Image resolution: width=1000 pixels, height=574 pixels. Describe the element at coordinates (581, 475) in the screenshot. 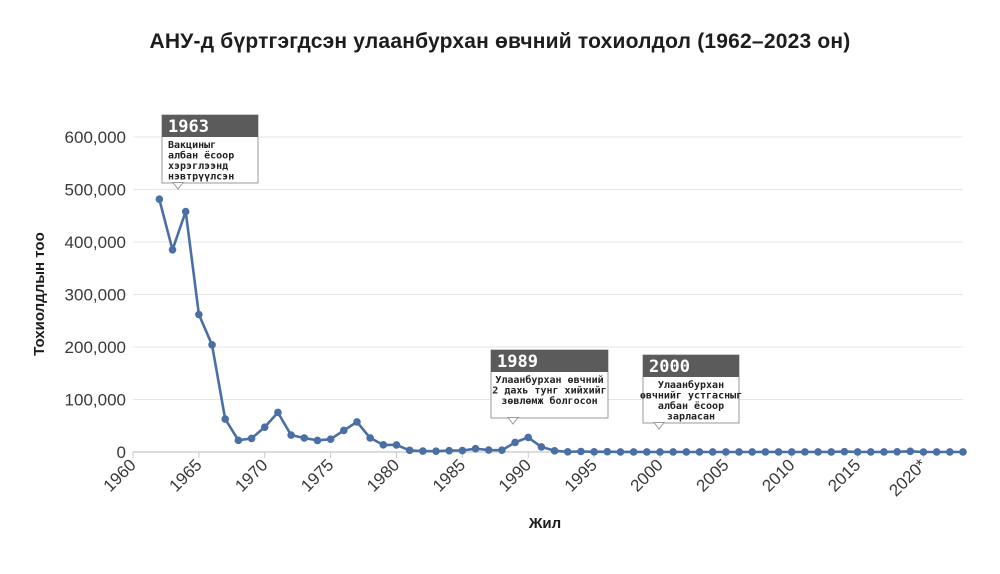

I see `x-tick-label: 1995` at that location.